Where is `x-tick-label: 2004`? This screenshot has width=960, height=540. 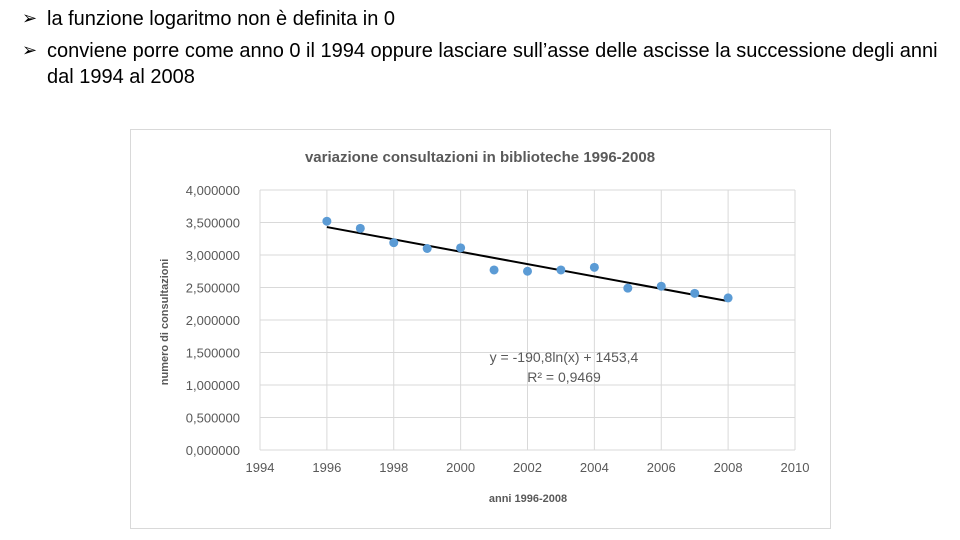 x-tick-label: 2004 is located at coordinates (594, 467).